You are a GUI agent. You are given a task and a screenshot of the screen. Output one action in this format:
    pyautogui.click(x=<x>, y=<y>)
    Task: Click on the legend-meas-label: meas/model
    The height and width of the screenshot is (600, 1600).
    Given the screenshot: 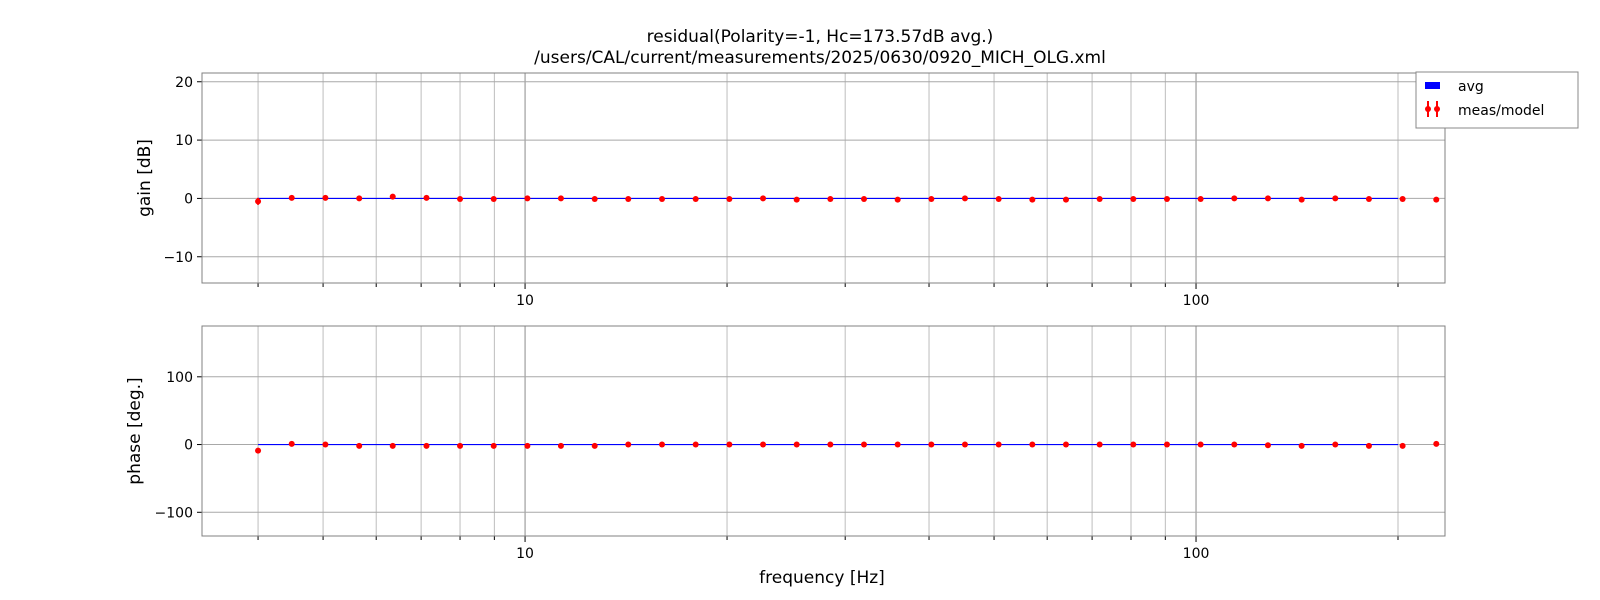 What is the action you would take?
    pyautogui.click(x=1501, y=111)
    